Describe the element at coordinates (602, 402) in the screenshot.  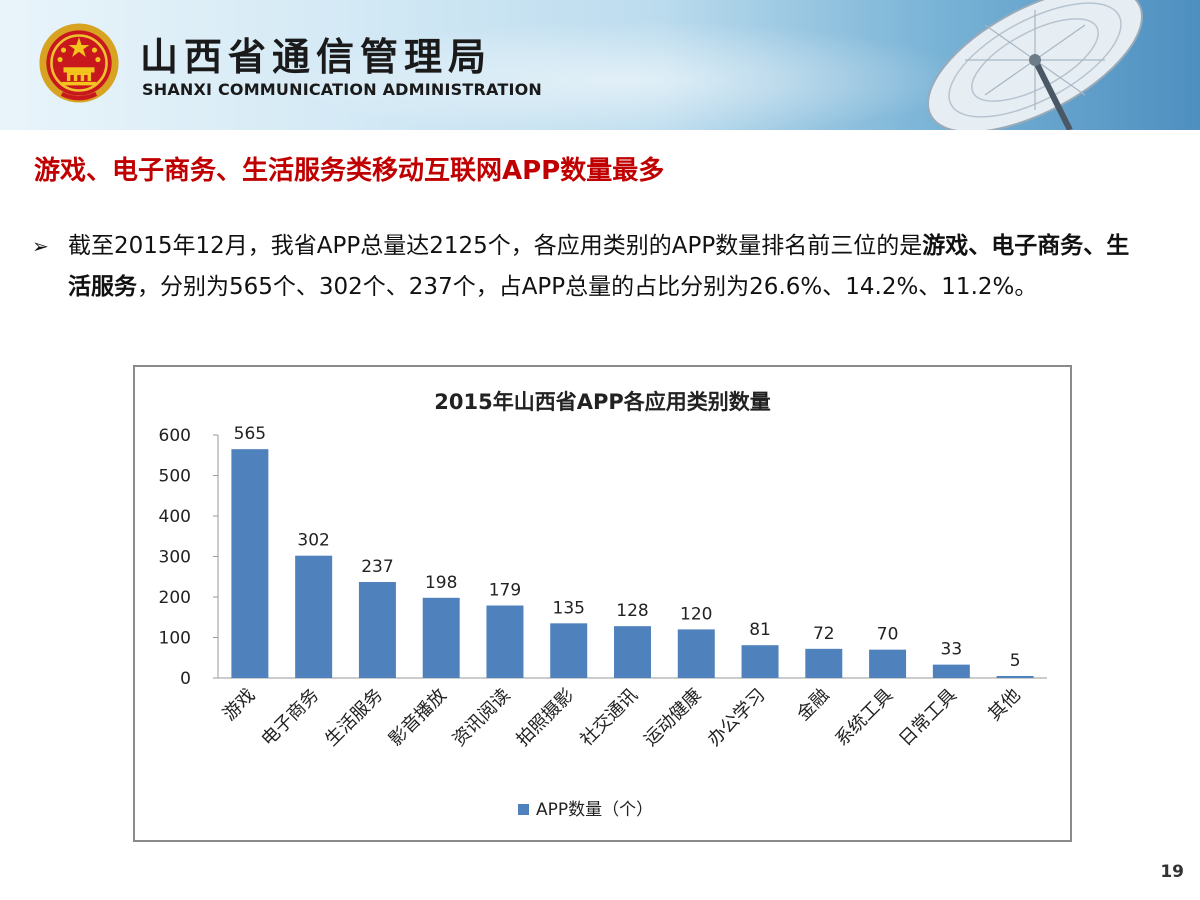
I see `chart-title: 2015年山西省APP各应用类别数量` at that location.